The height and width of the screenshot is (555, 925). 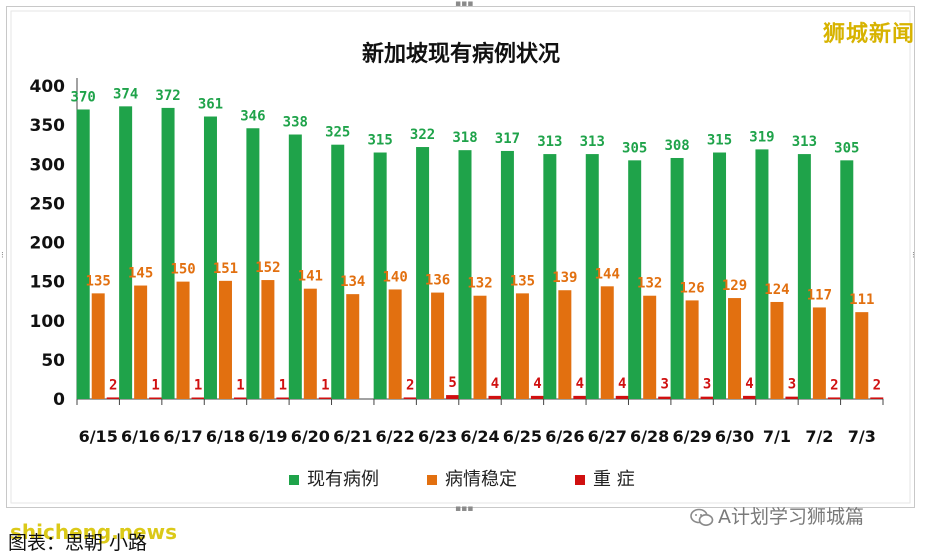 I want to click on data-label: 140, so click(x=395, y=277).